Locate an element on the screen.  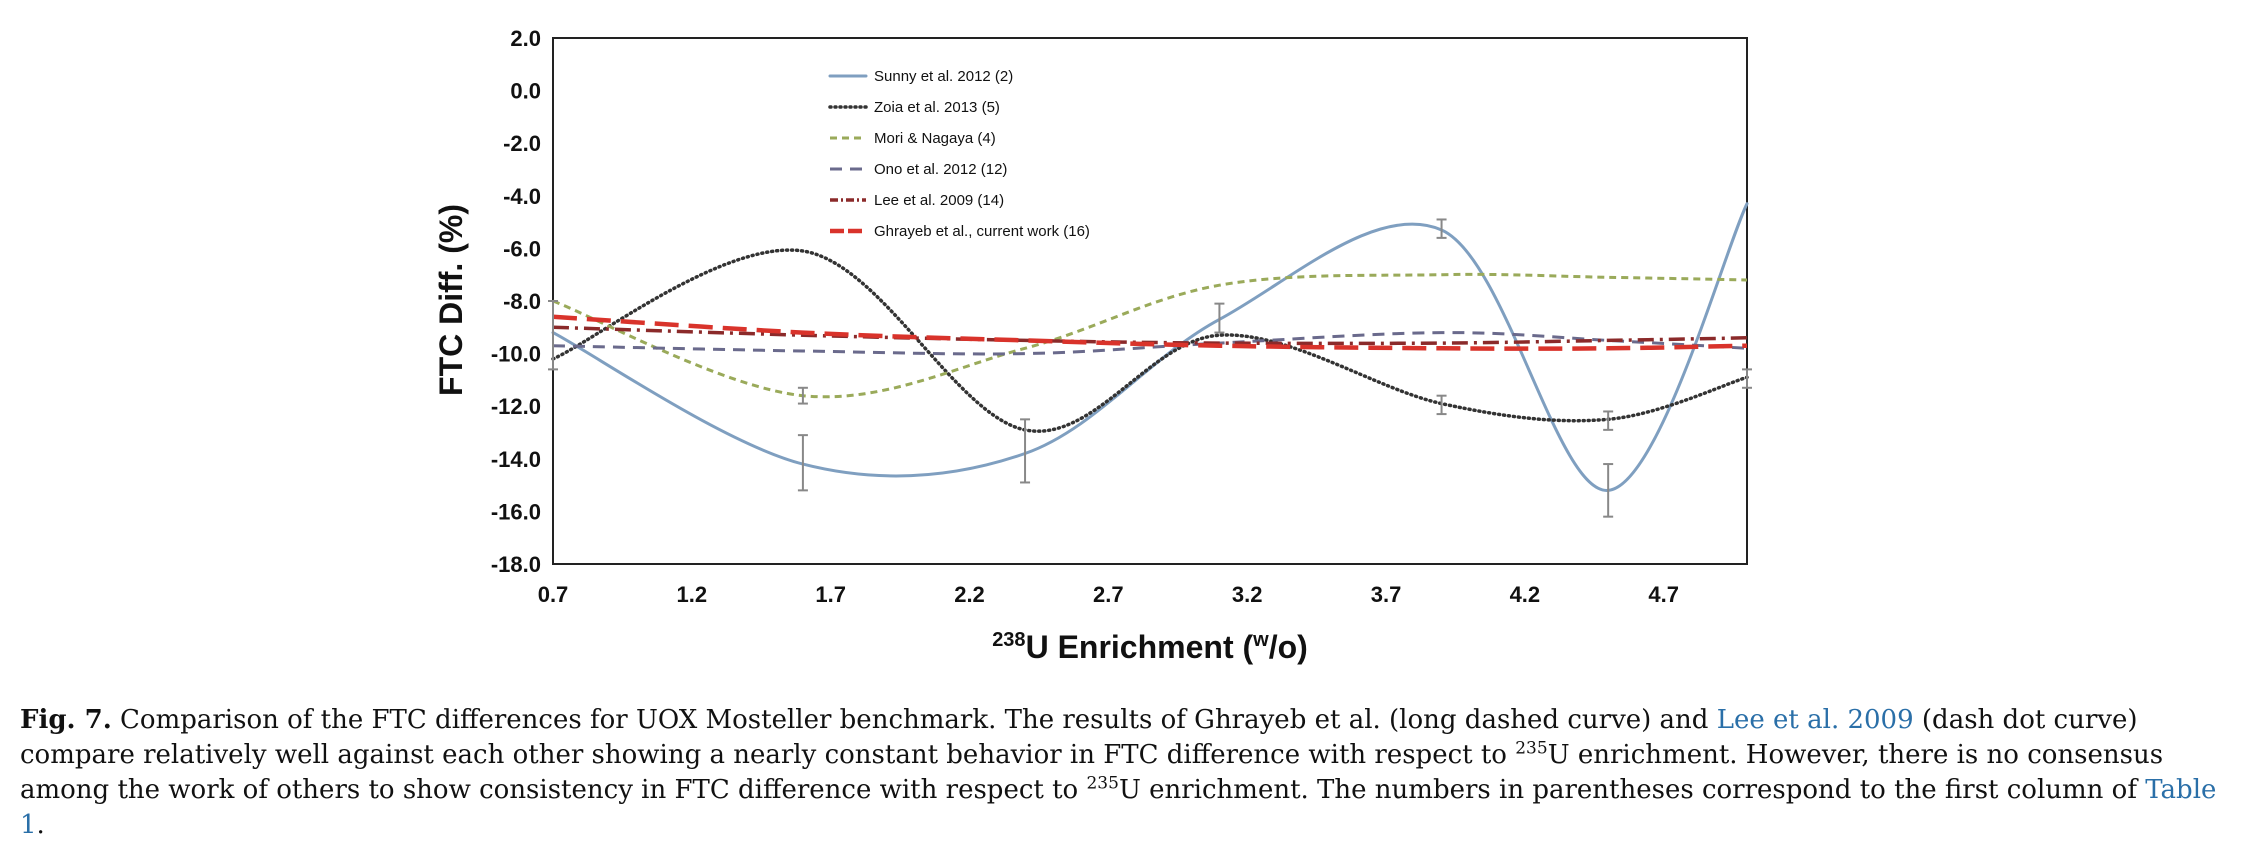
y-tick-label: -4.0 is located at coordinates (522, 196).